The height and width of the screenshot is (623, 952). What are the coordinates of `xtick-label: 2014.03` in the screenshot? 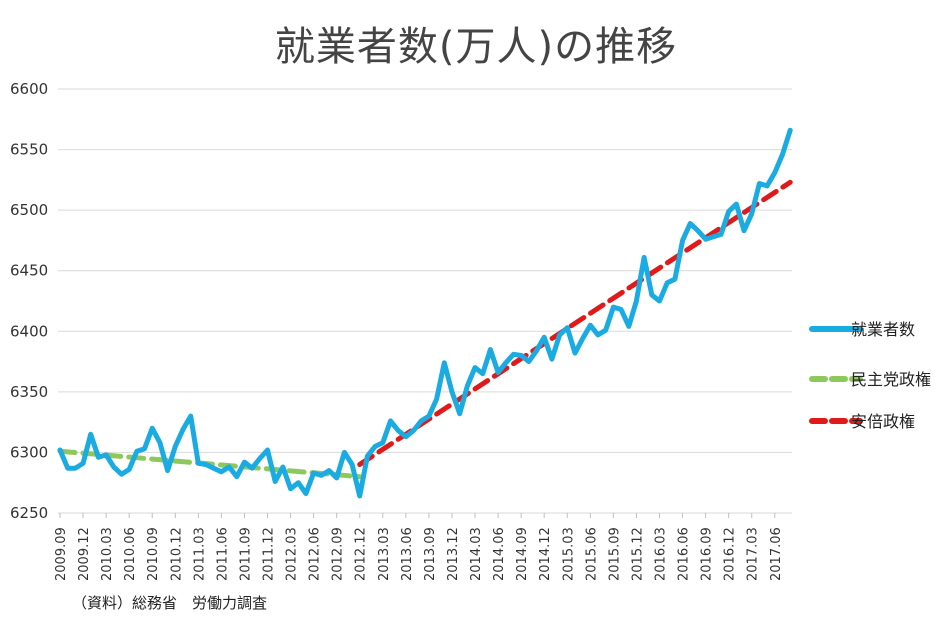 It's located at (476, 554).